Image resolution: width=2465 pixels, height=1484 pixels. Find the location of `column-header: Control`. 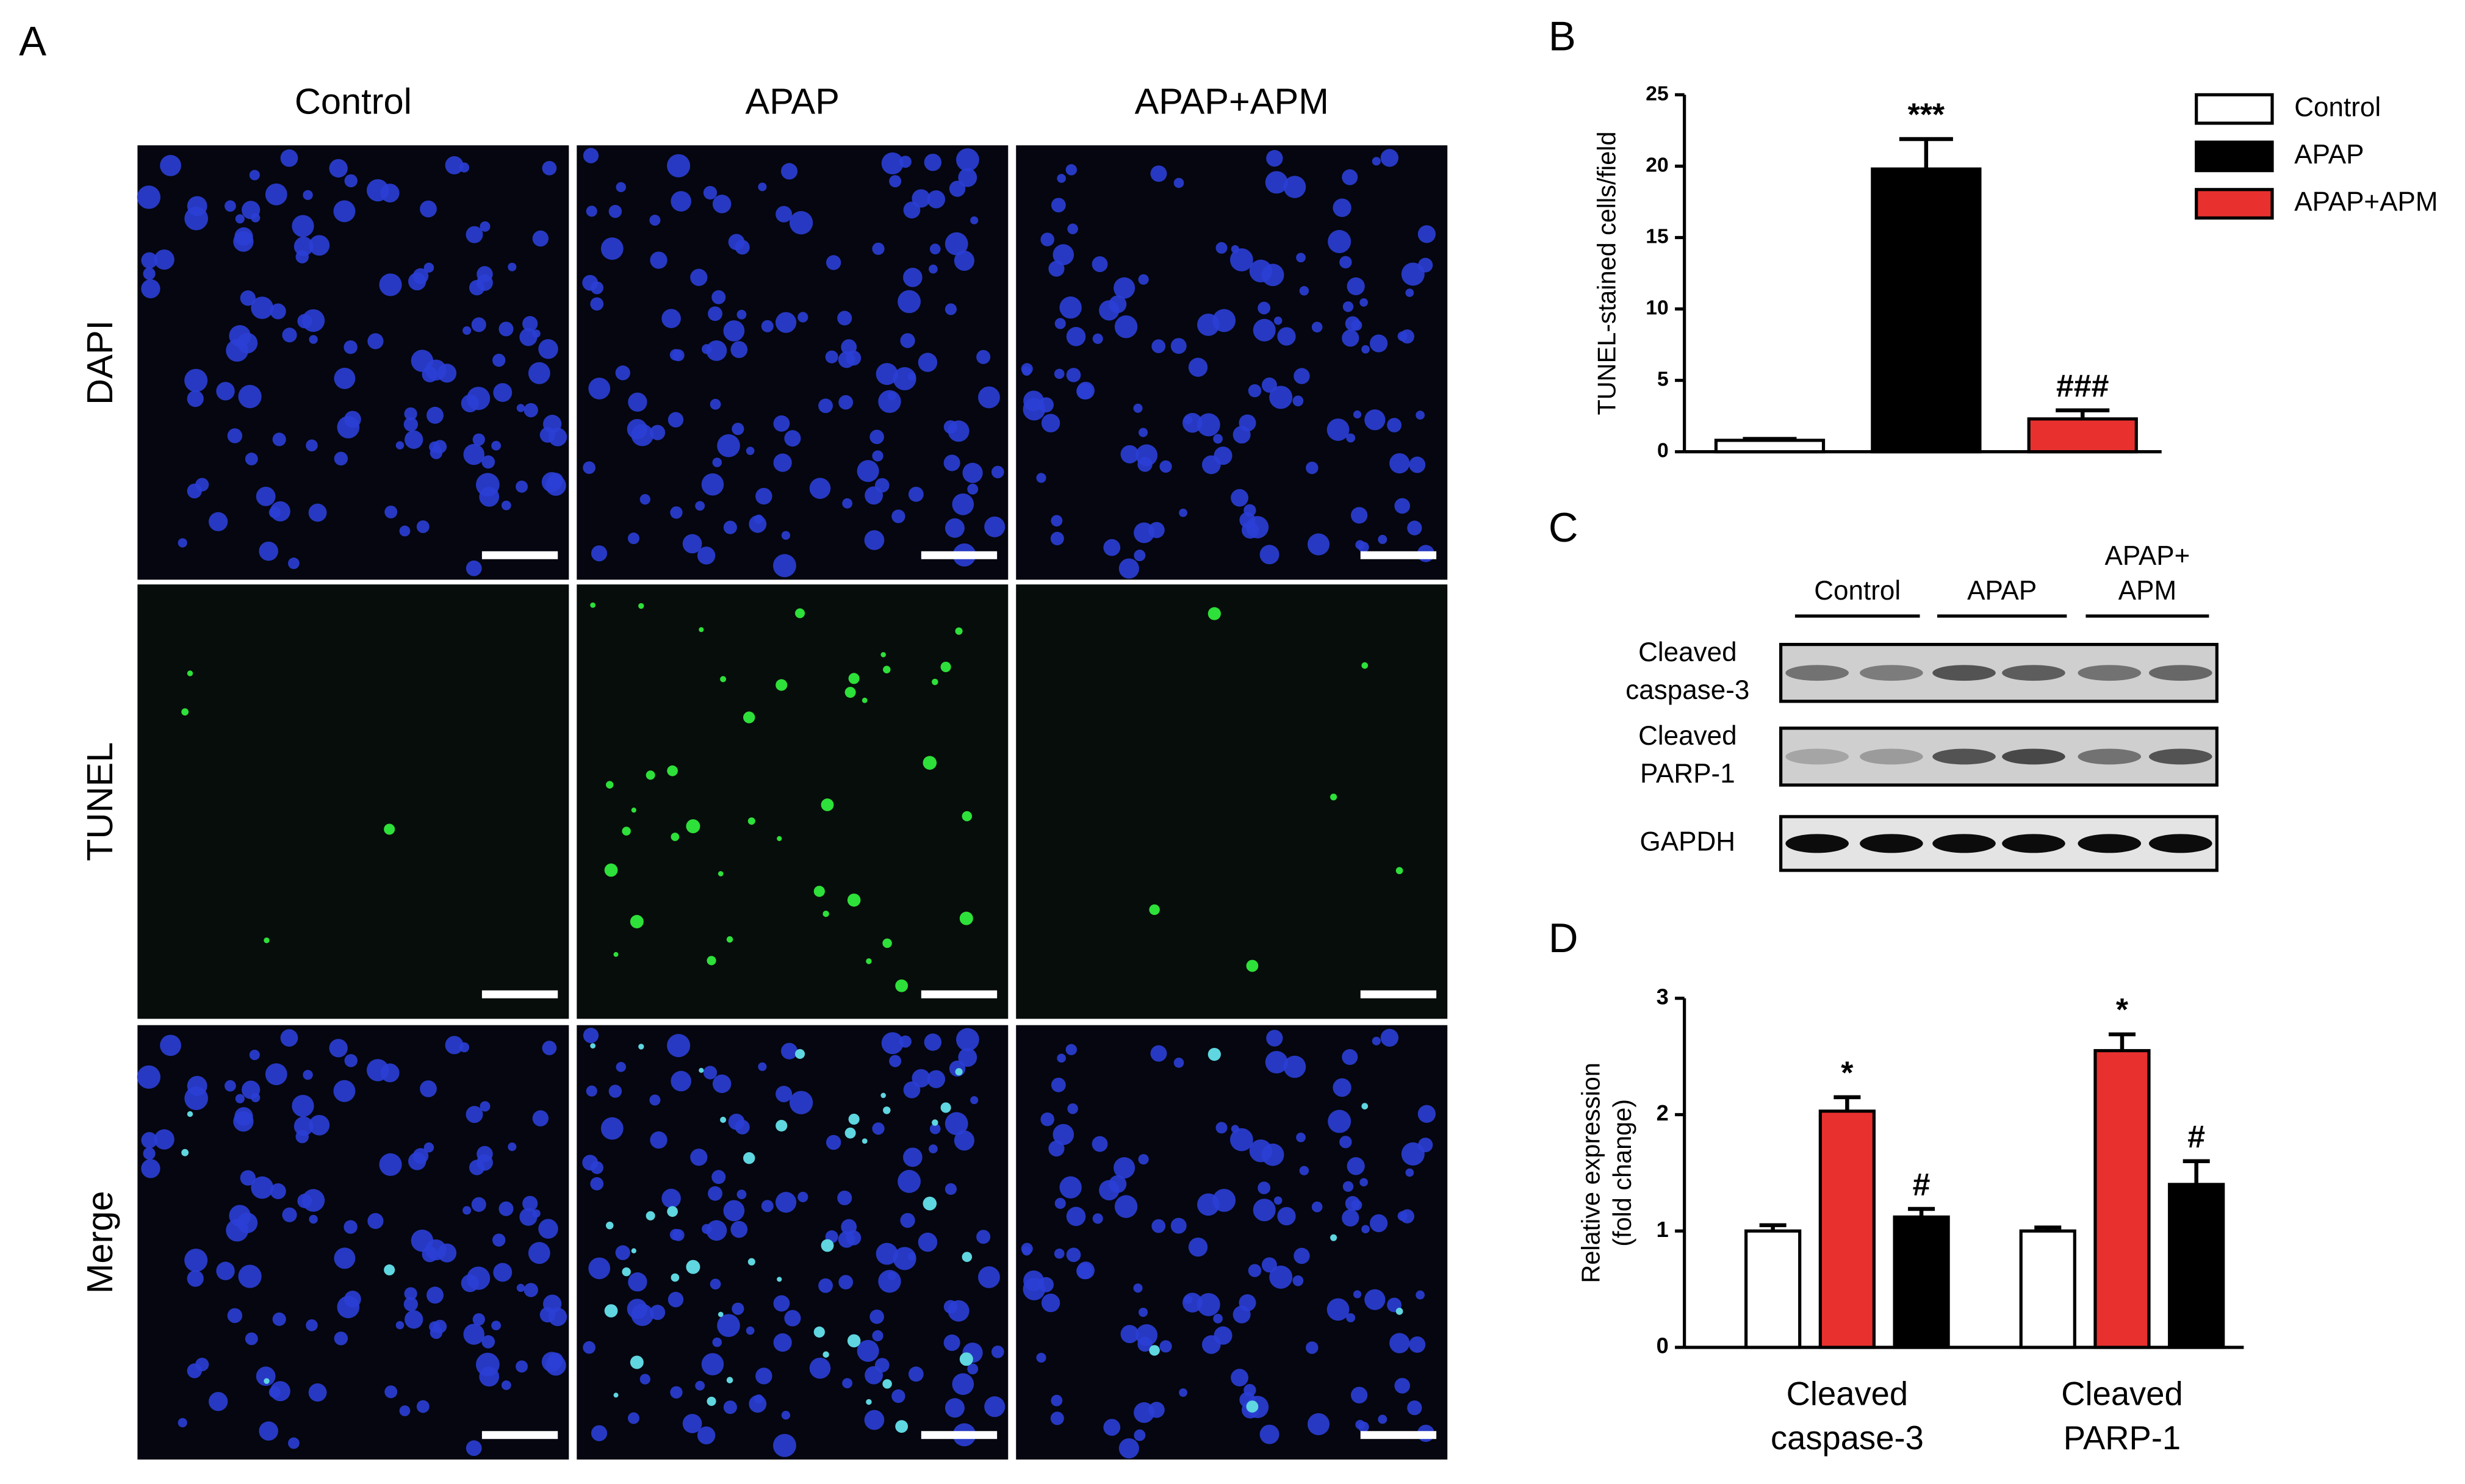

column-header: Control is located at coordinates (353, 101).